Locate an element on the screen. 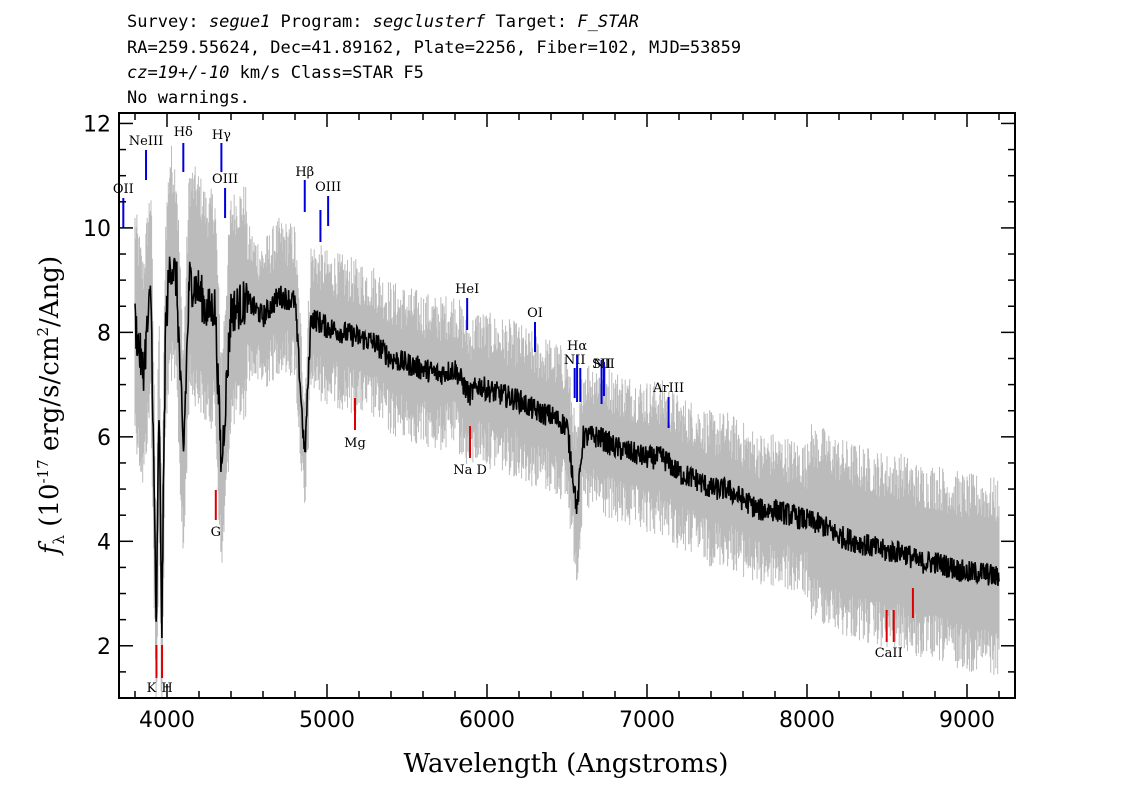 The image size is (1134, 810). emission-line-label-Halpha: Hα is located at coordinates (577, 346).